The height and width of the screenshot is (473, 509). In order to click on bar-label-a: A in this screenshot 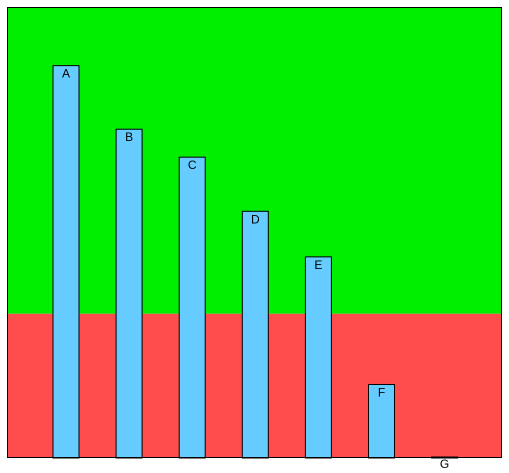, I will do `click(66, 74)`.